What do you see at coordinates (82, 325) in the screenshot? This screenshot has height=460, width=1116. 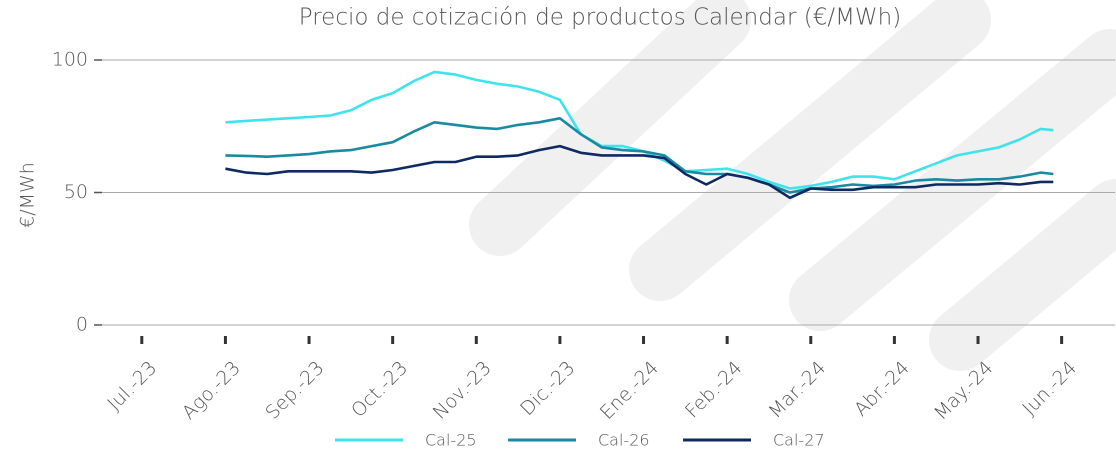 I see `y-tick-label: 0` at bounding box center [82, 325].